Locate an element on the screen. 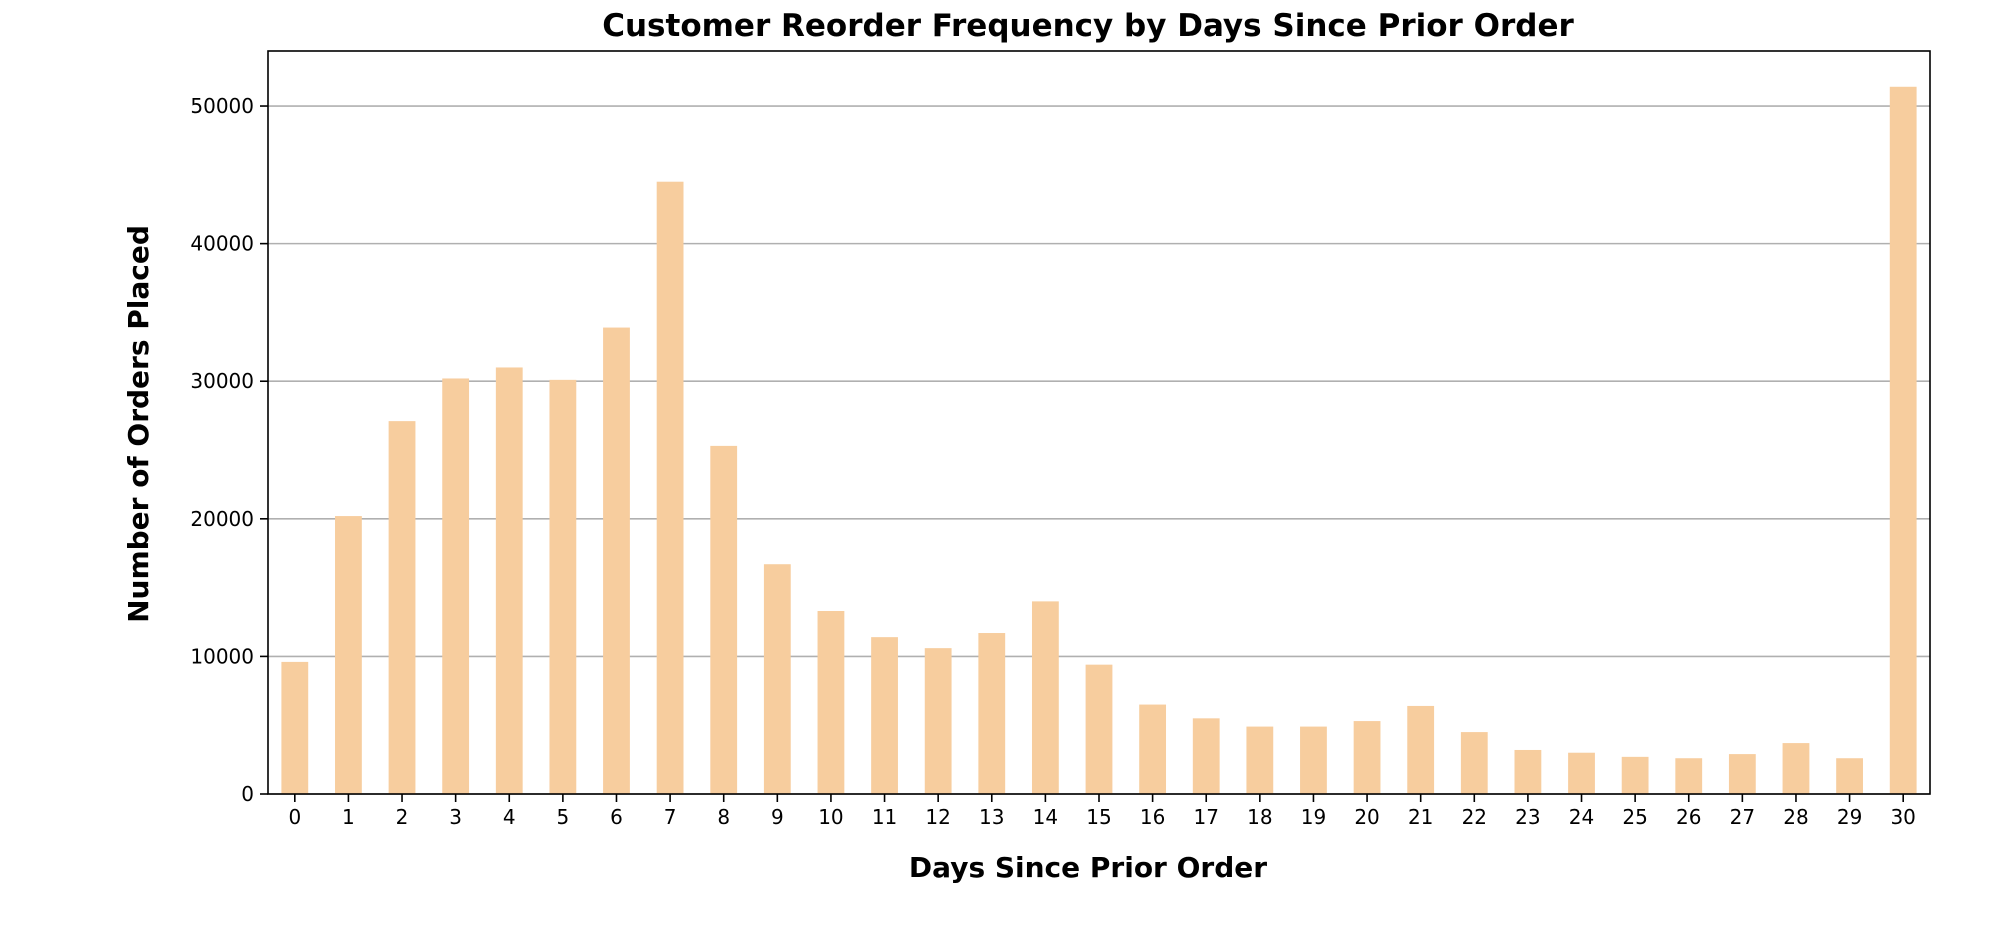 The height and width of the screenshot is (930, 2014). x-tick-label: 29 is located at coordinates (1849, 817).